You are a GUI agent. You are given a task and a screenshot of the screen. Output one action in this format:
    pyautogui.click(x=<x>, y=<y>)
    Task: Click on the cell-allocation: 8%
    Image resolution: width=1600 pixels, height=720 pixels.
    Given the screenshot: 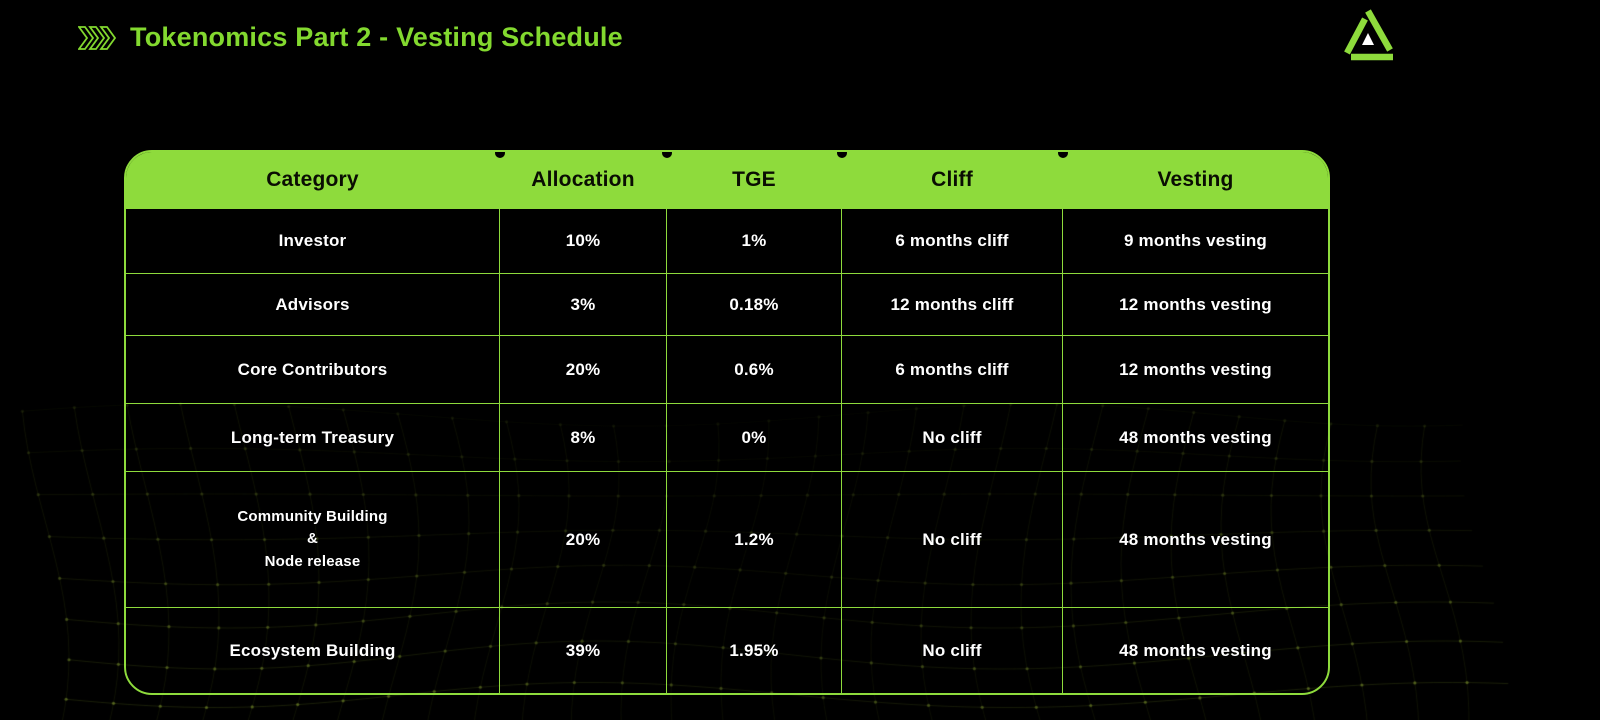 What is the action you would take?
    pyautogui.click(x=583, y=438)
    